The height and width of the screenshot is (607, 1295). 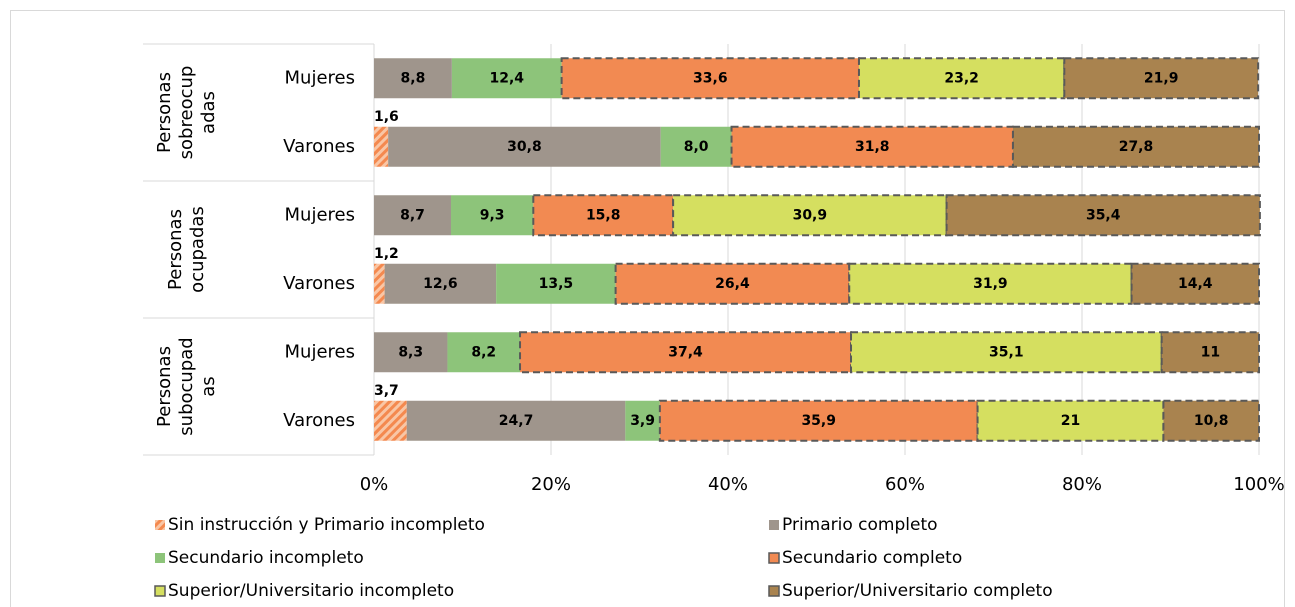 I want to click on value-label: 11, so click(x=1210, y=352).